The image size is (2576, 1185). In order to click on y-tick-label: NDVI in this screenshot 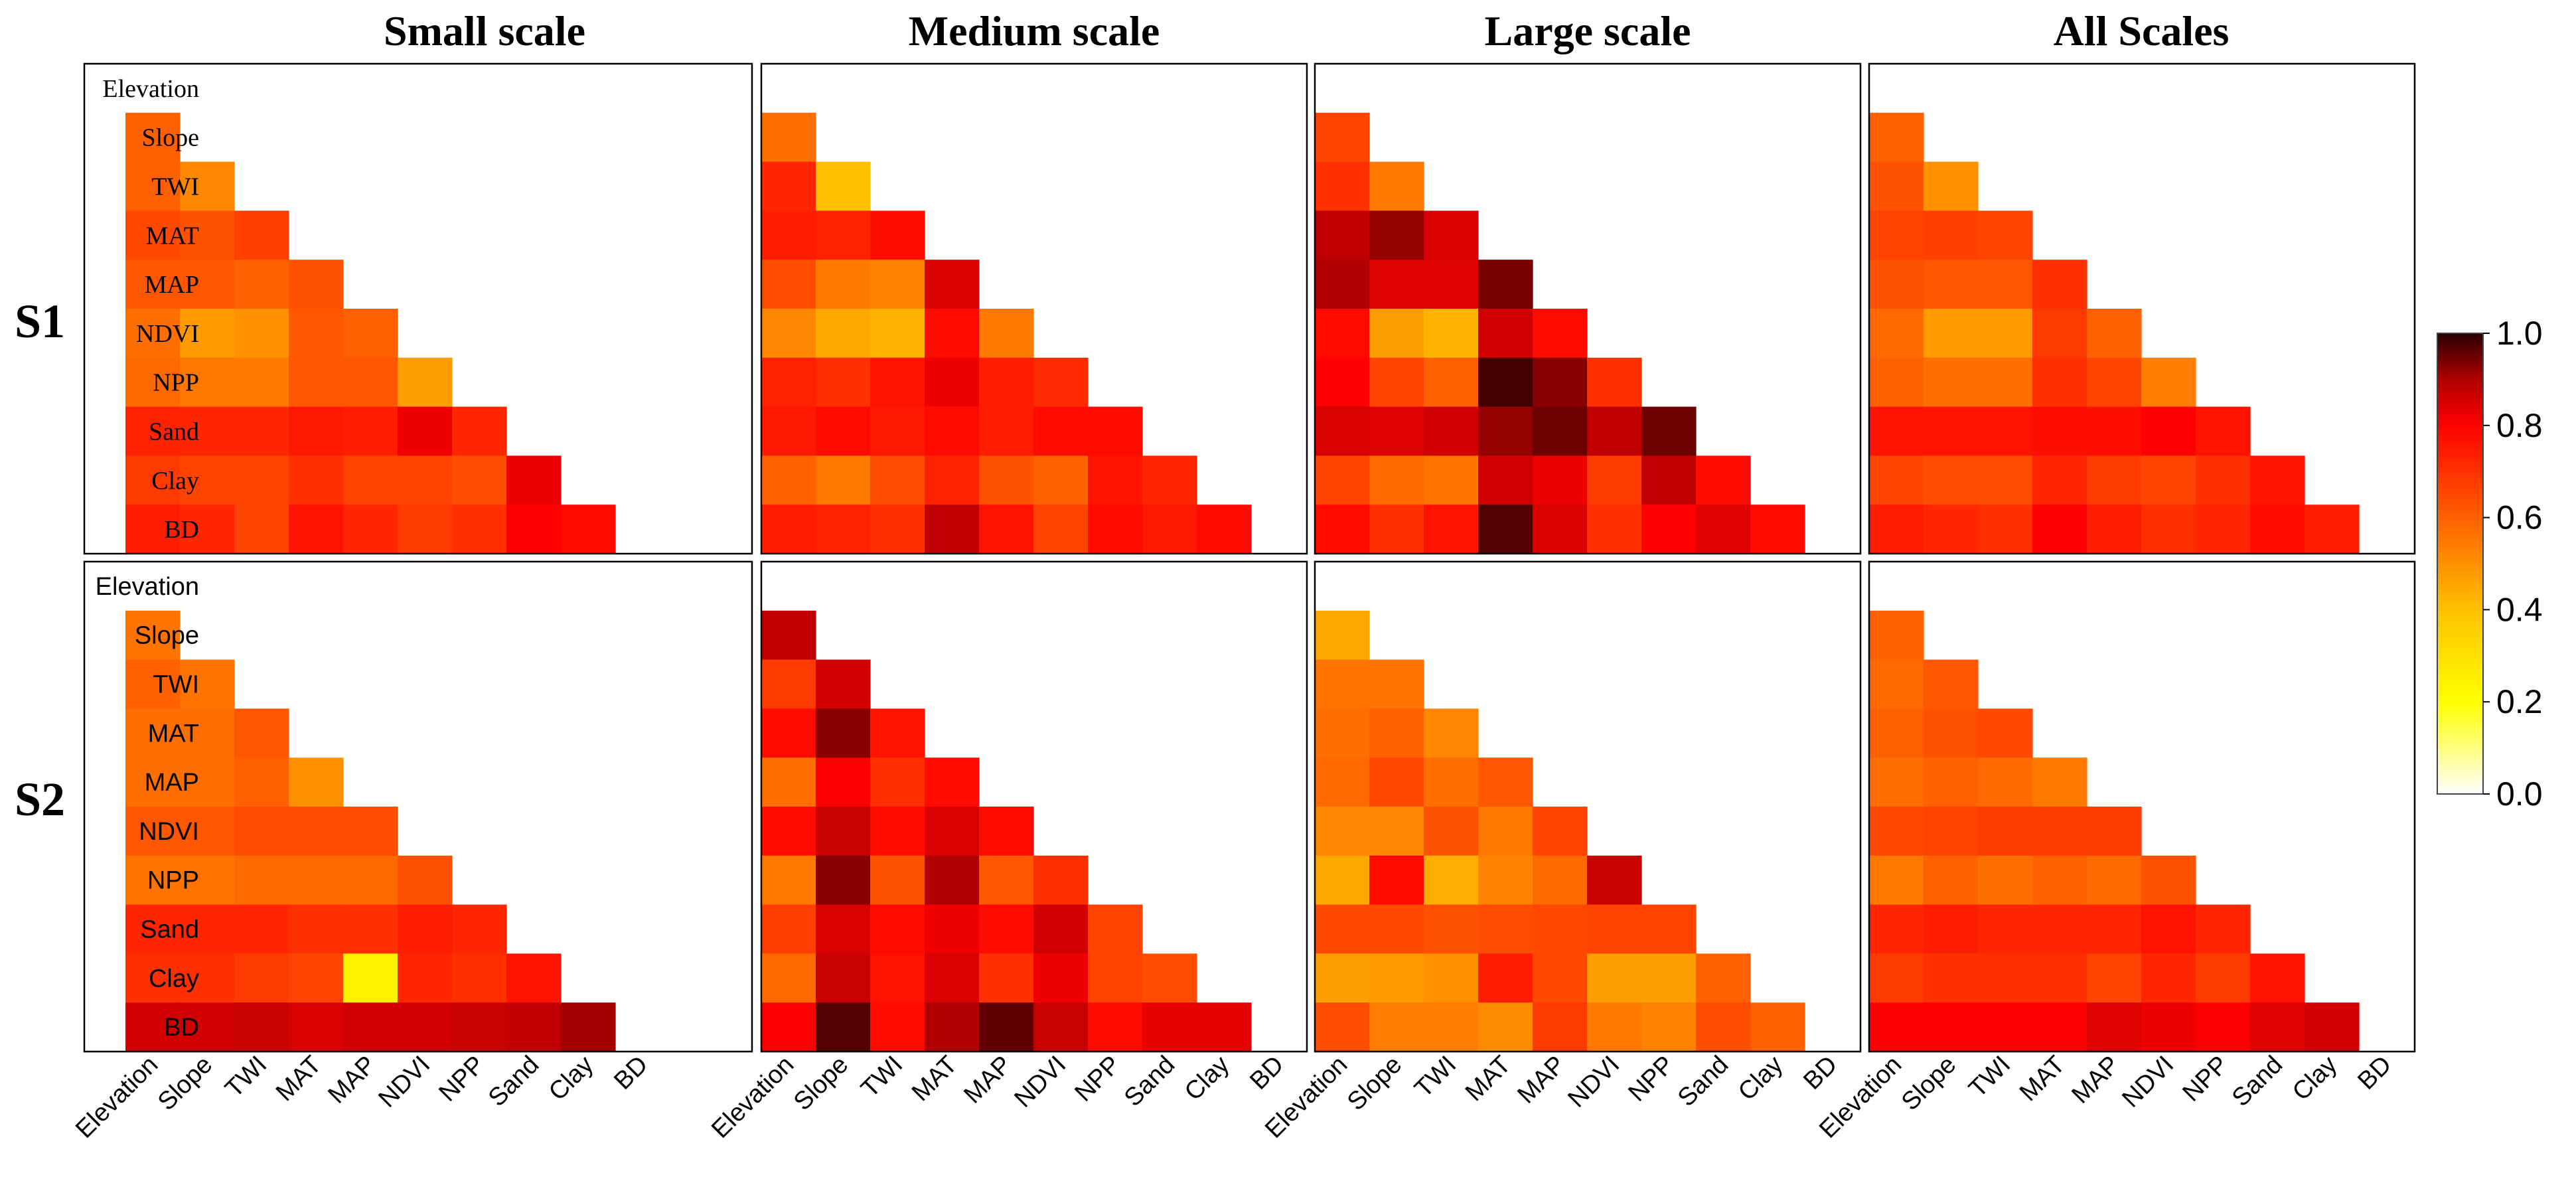, I will do `click(169, 832)`.